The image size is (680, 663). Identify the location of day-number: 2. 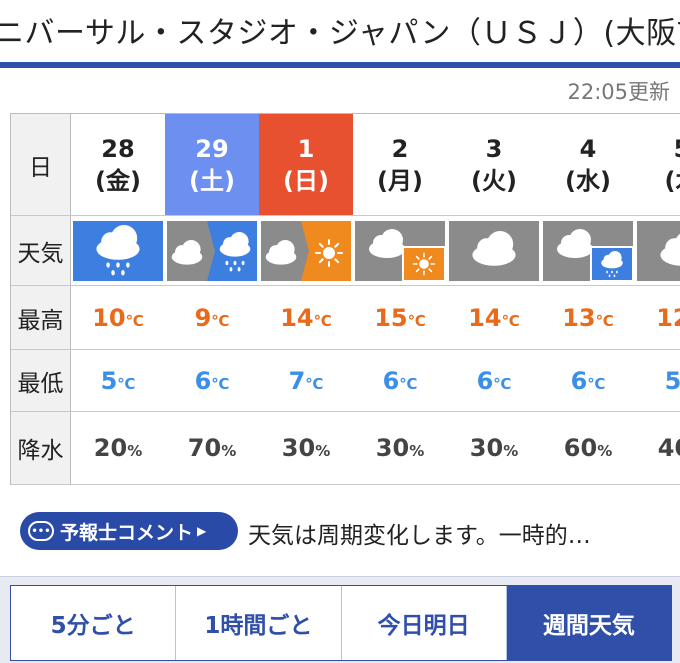
(400, 148).